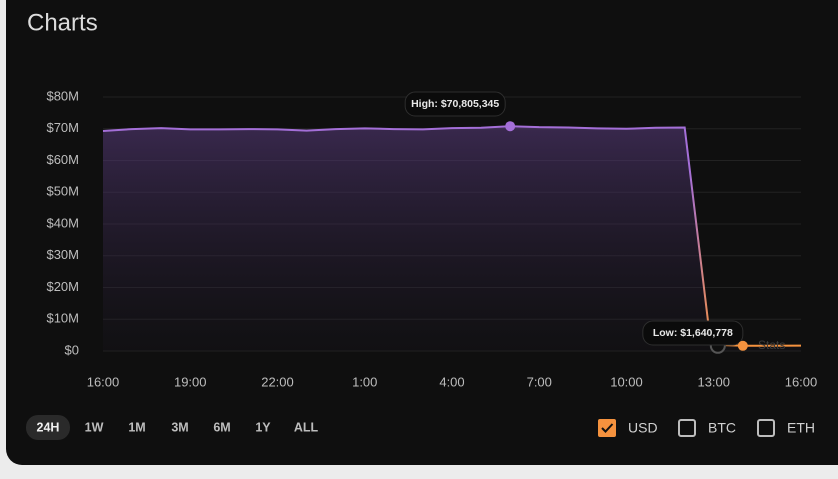 The width and height of the screenshot is (838, 479). Describe the element at coordinates (62, 159) in the screenshot. I see `y-tick-label: $60M` at that location.